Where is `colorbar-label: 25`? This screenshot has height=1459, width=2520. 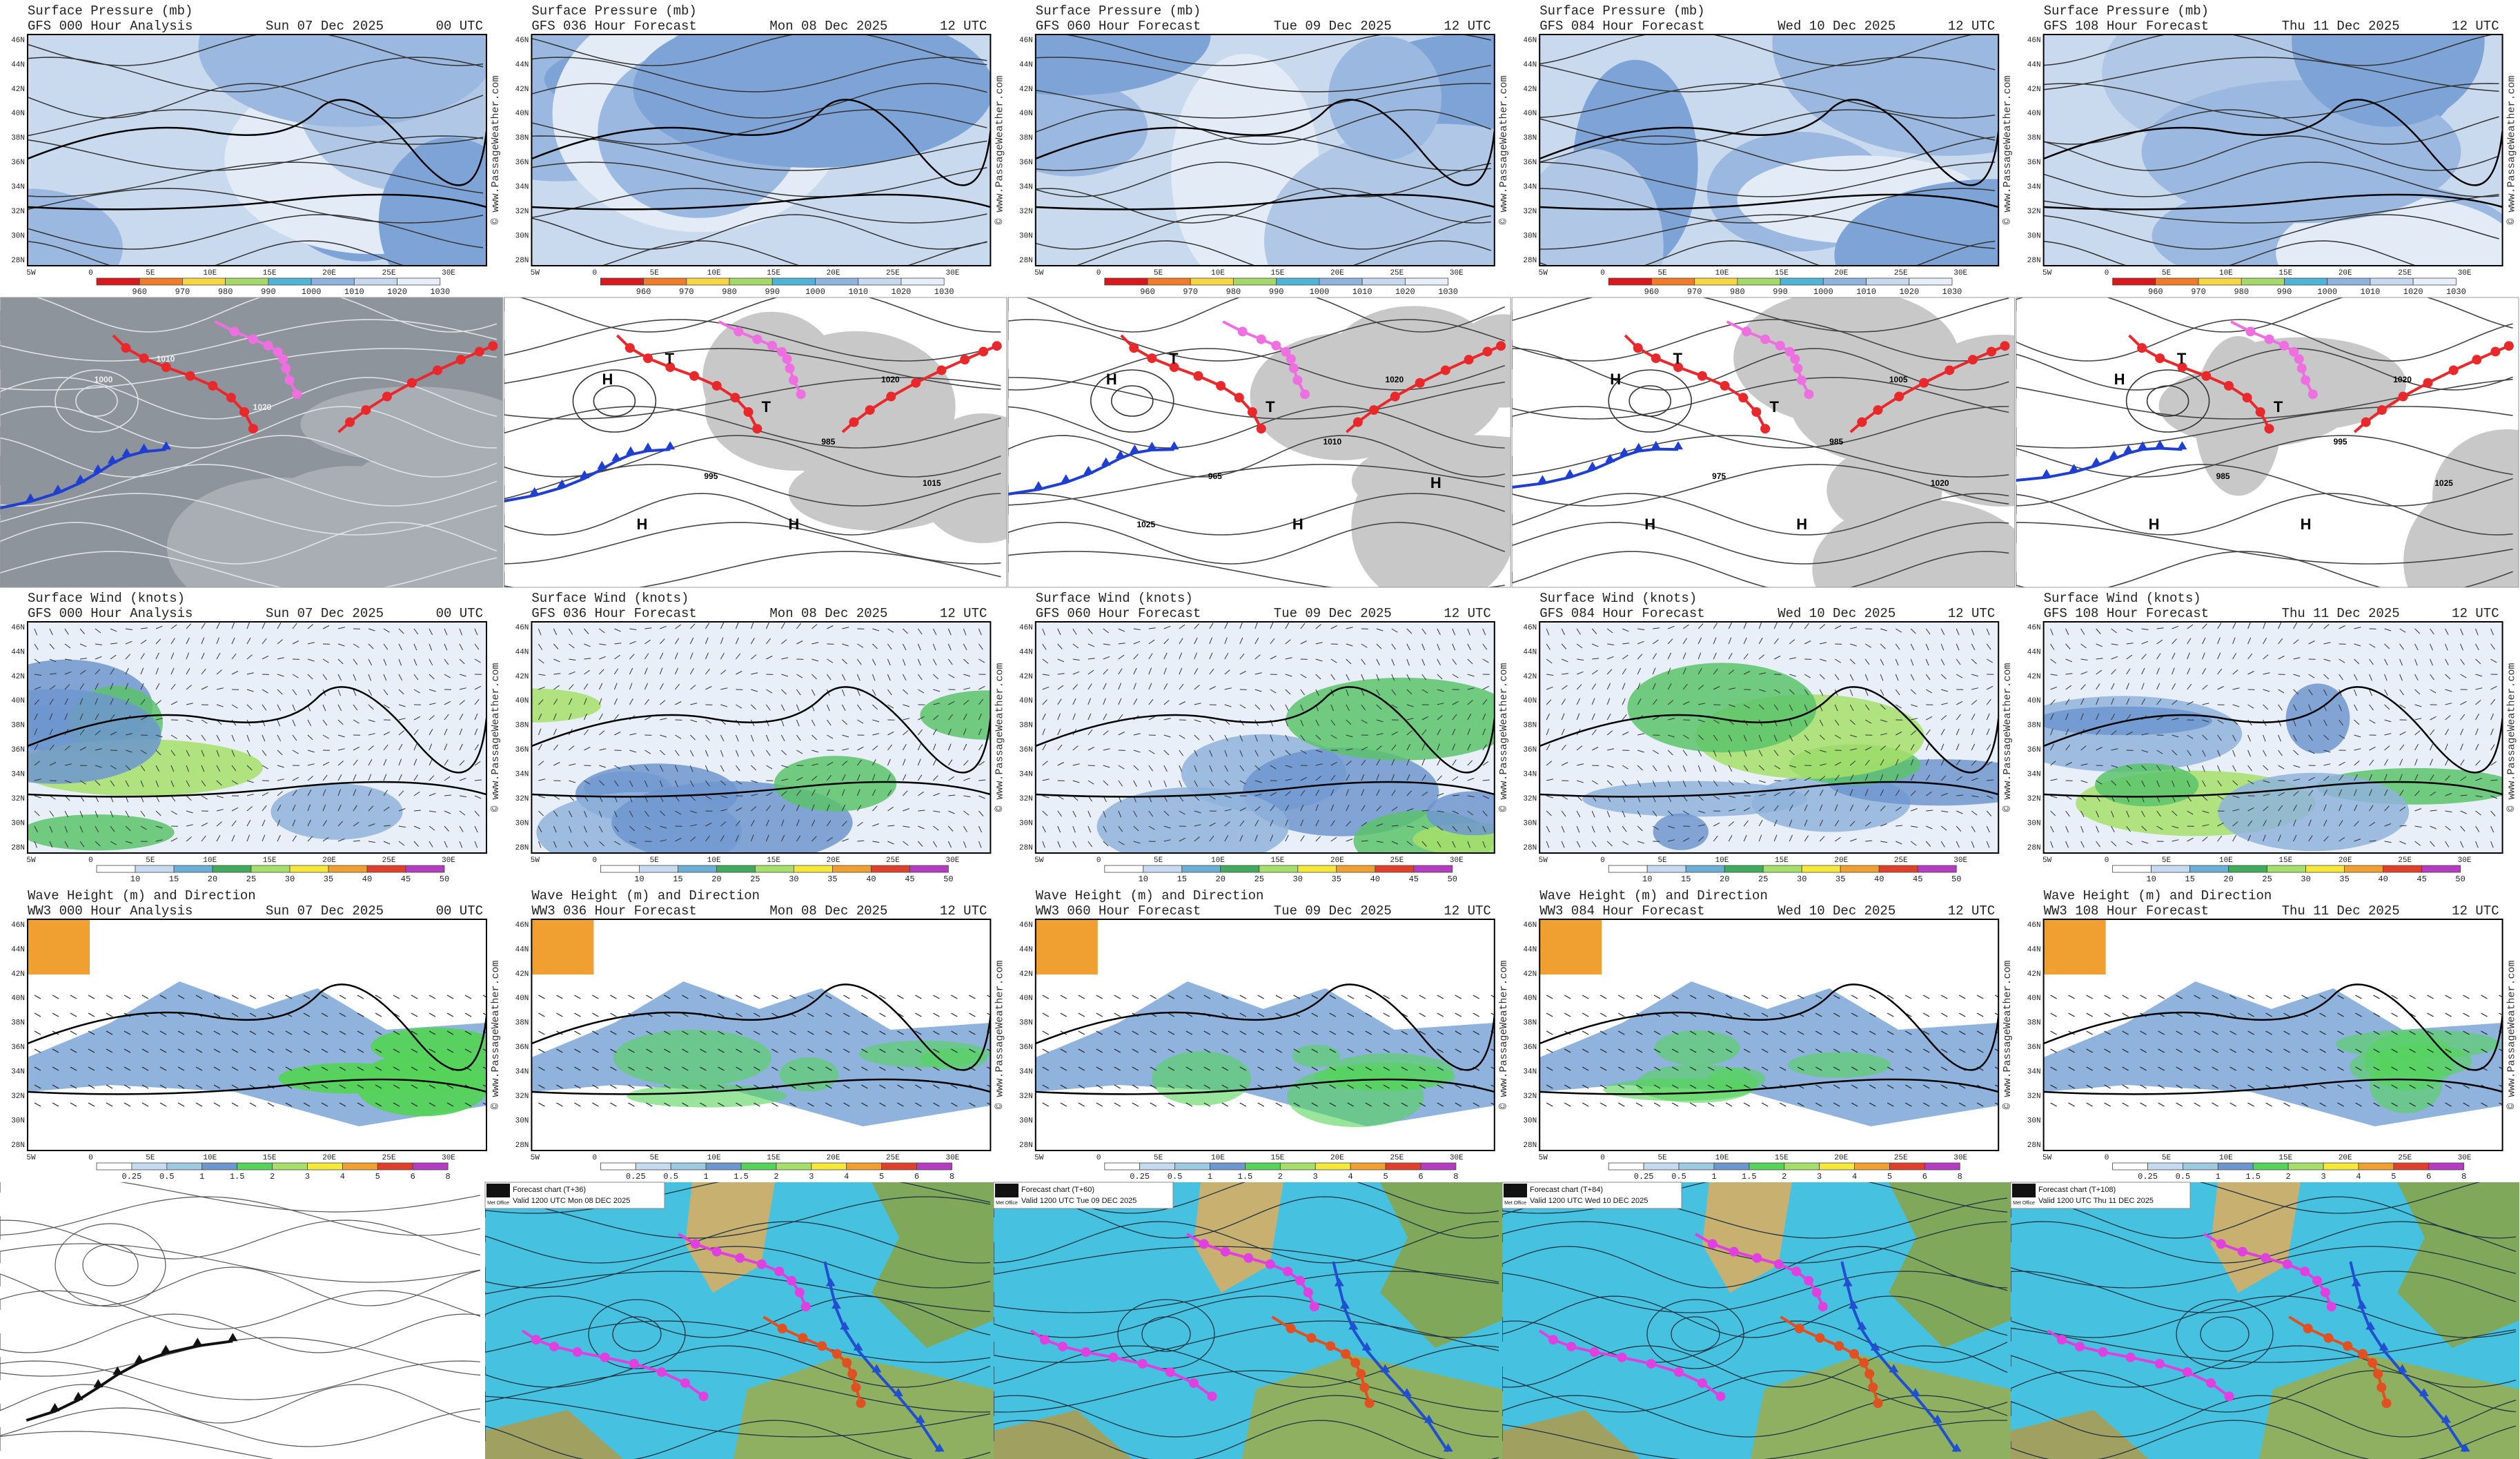
colorbar-label: 25 is located at coordinates (251, 879).